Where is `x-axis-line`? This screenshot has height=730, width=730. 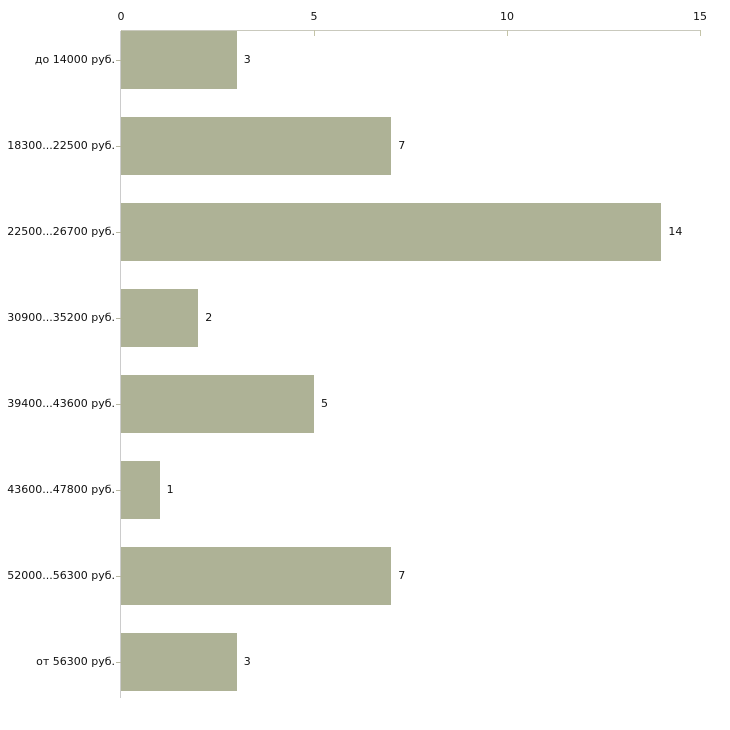 x-axis-line is located at coordinates (411, 30).